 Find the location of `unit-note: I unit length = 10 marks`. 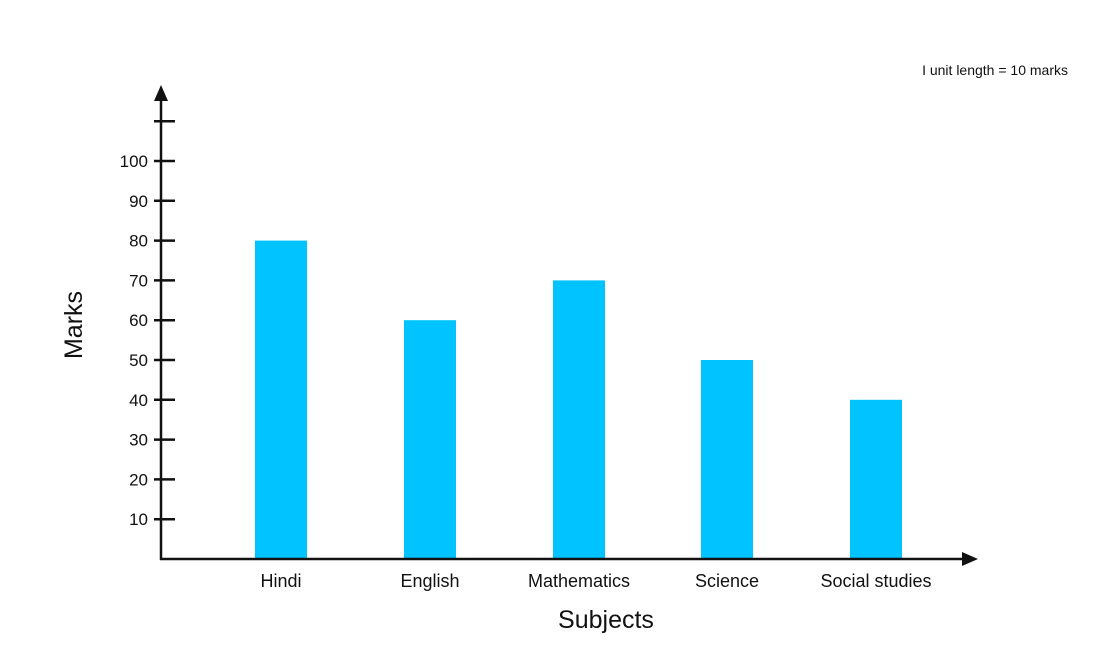

unit-note: I unit length = 10 marks is located at coordinates (995, 70).